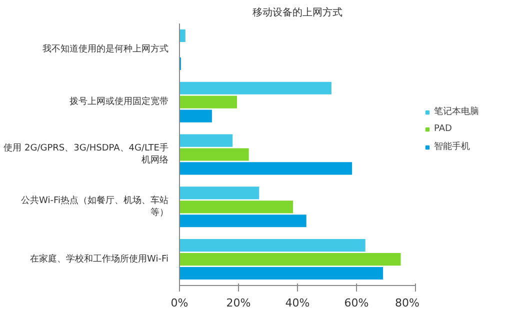  Describe the element at coordinates (99, 258) in the screenshot. I see `y-tick-label: 在家庭、学校和工作场所使用Wi-Fi` at that location.